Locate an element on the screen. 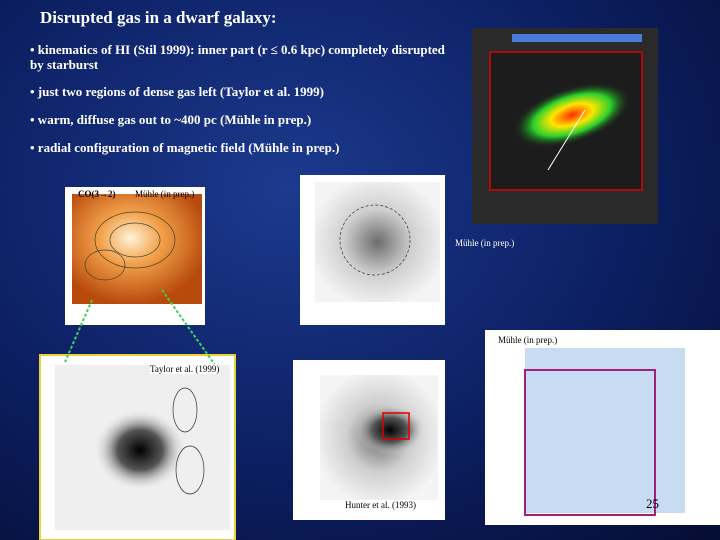 This screenshot has height=540, width=720. title: Disrupted gas in a dwarf galaxy: is located at coordinates (158, 17).